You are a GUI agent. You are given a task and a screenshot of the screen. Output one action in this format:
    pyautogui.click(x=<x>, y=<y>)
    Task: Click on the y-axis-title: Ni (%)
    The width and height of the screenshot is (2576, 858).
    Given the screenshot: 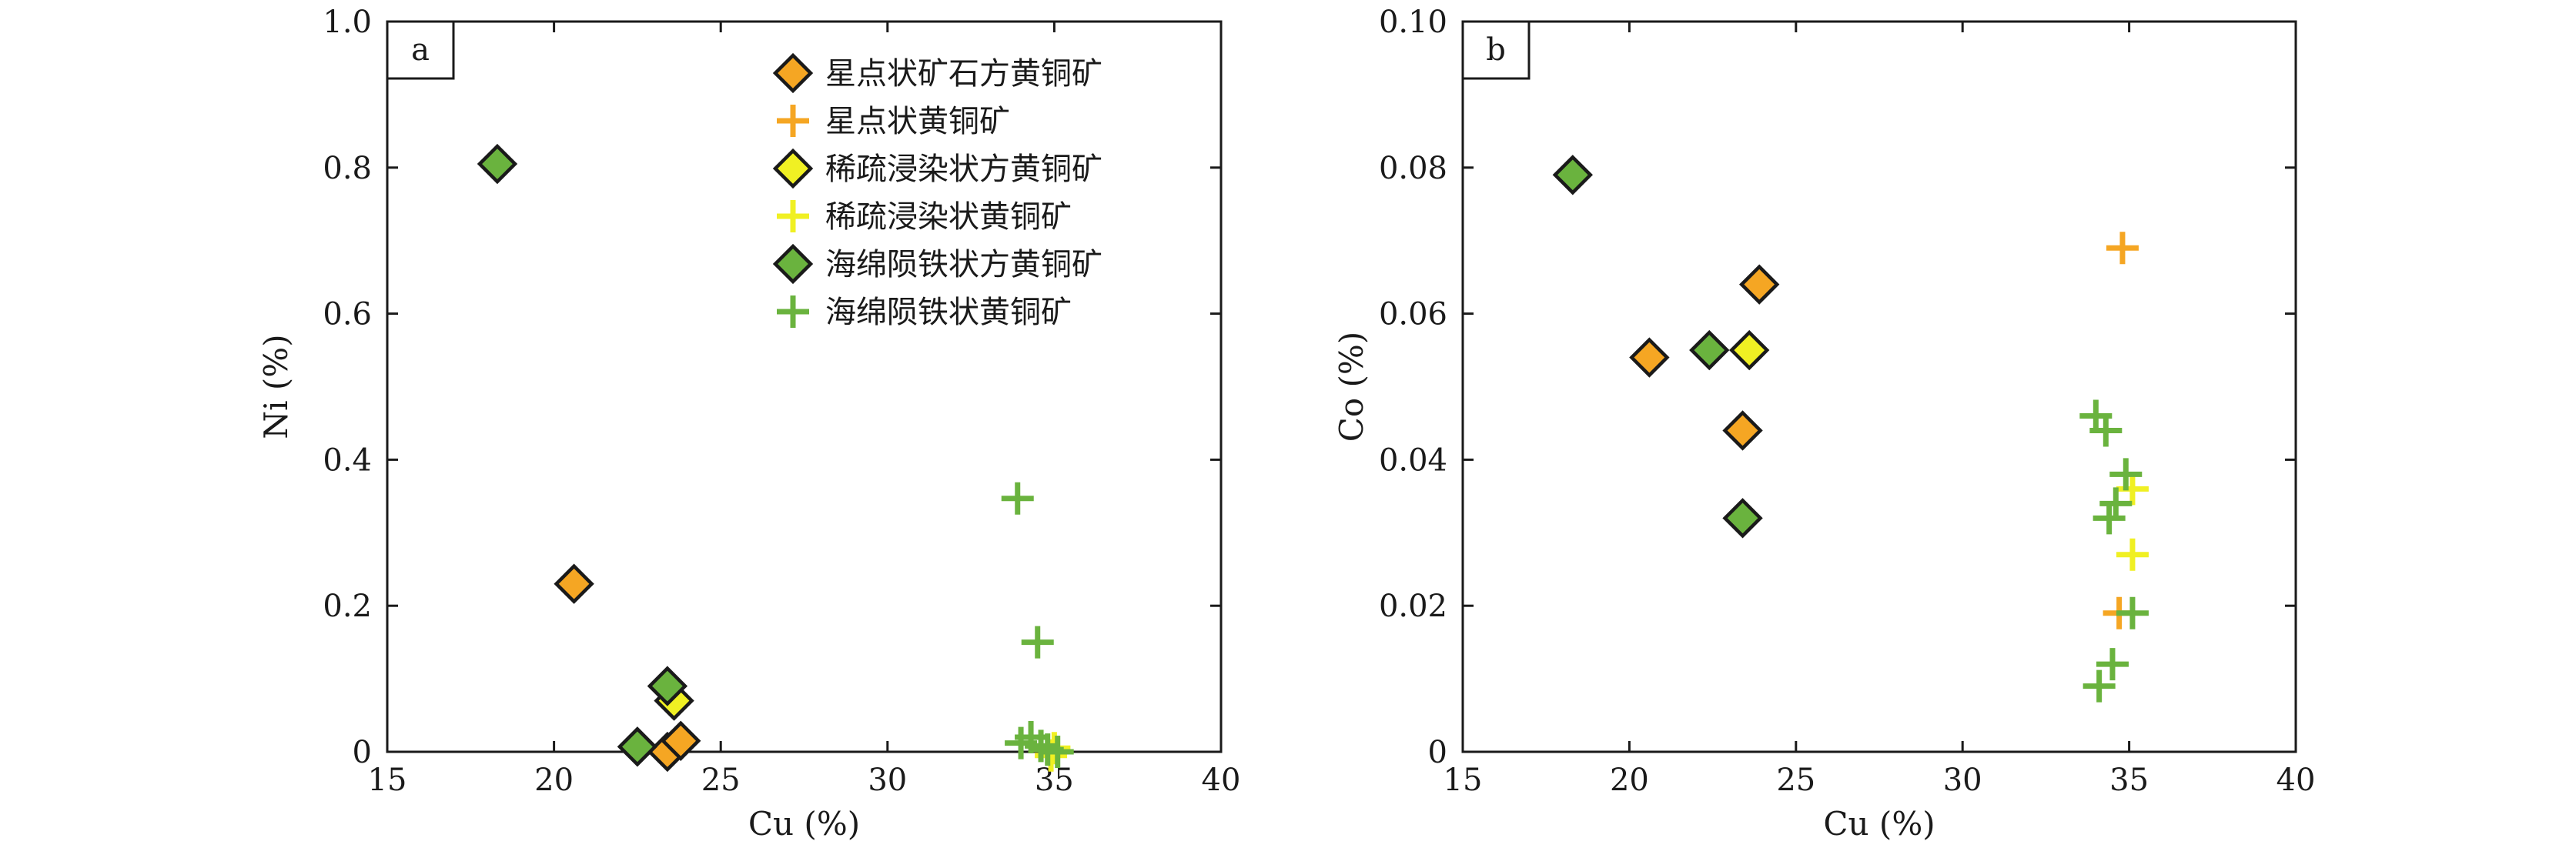 What is the action you would take?
    pyautogui.click(x=276, y=386)
    